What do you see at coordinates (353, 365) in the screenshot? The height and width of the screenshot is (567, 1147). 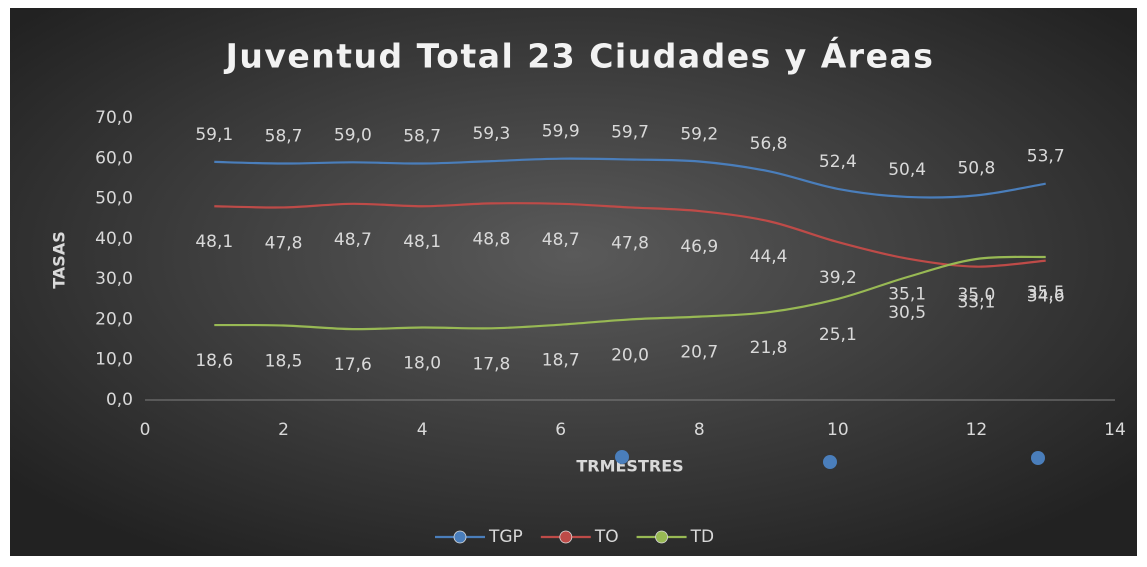 I see `data-label: 17,6` at bounding box center [353, 365].